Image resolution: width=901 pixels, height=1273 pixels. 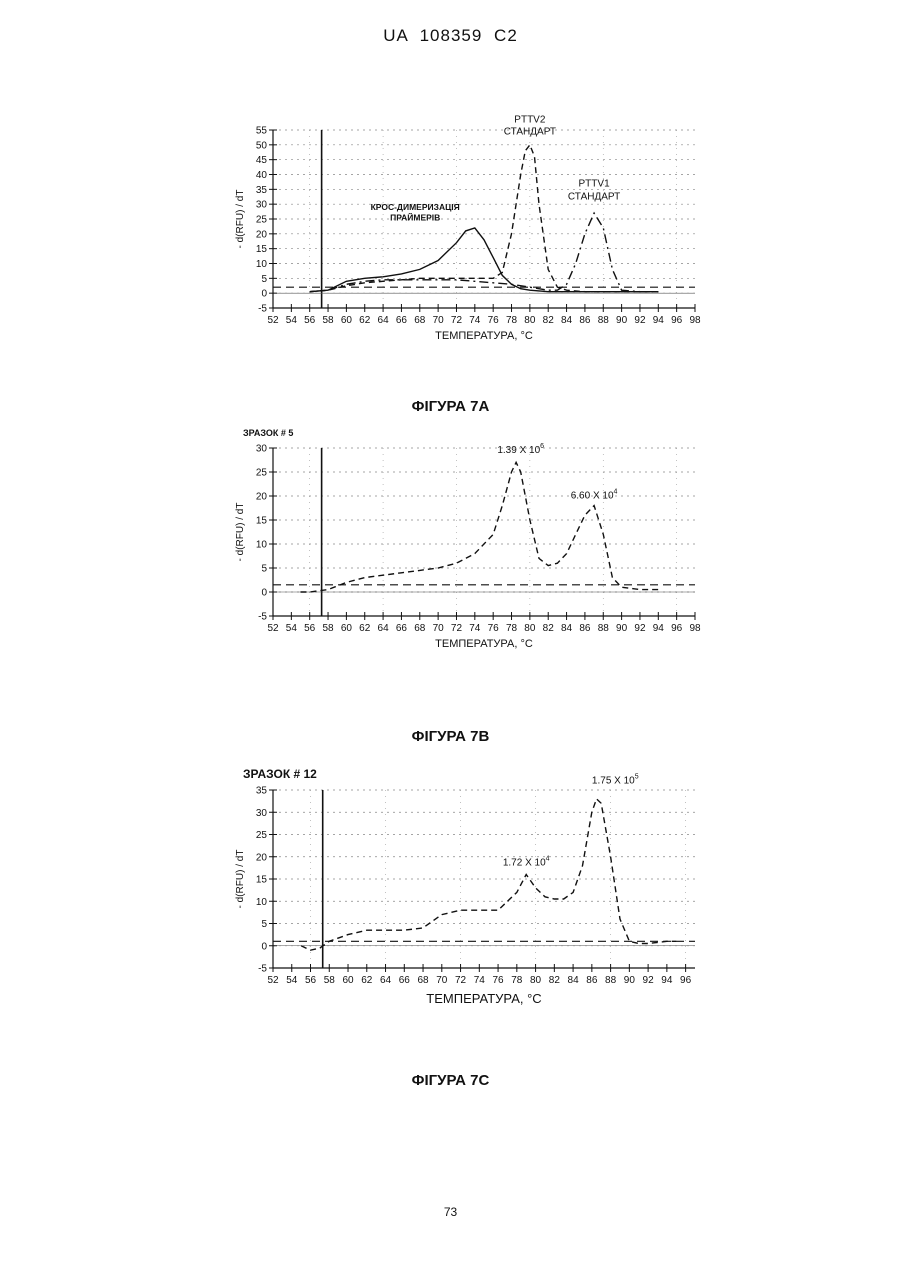 I want to click on annotation-label: ПРАЙМЕРІВ, so click(x=415, y=216).